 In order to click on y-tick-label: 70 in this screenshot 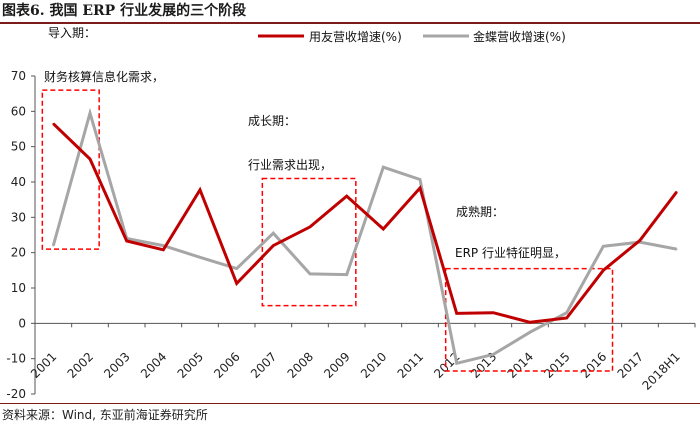, I will do `click(18, 76)`.